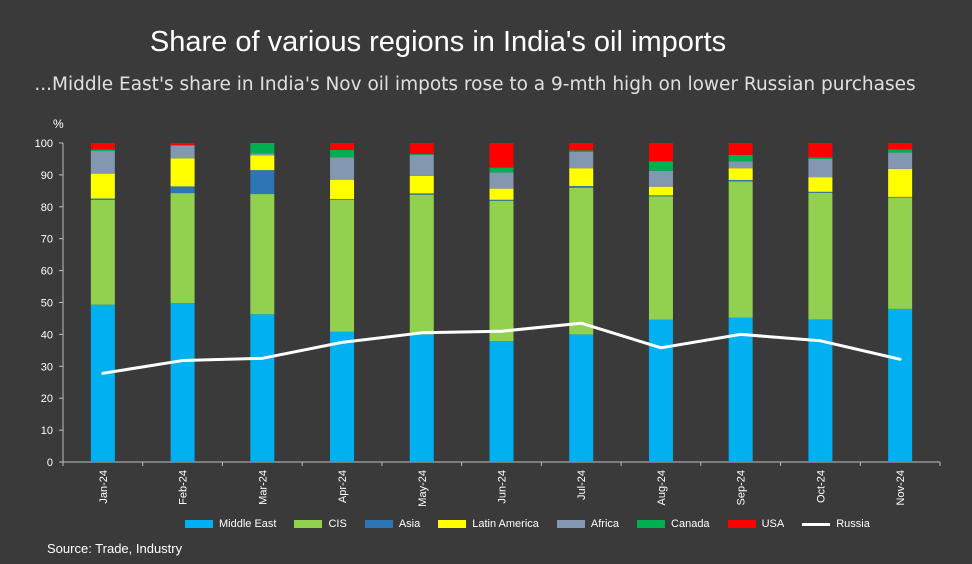 The image size is (972, 564). What do you see at coordinates (115, 548) in the screenshot?
I see `source-note: Source: Trade, Industry` at bounding box center [115, 548].